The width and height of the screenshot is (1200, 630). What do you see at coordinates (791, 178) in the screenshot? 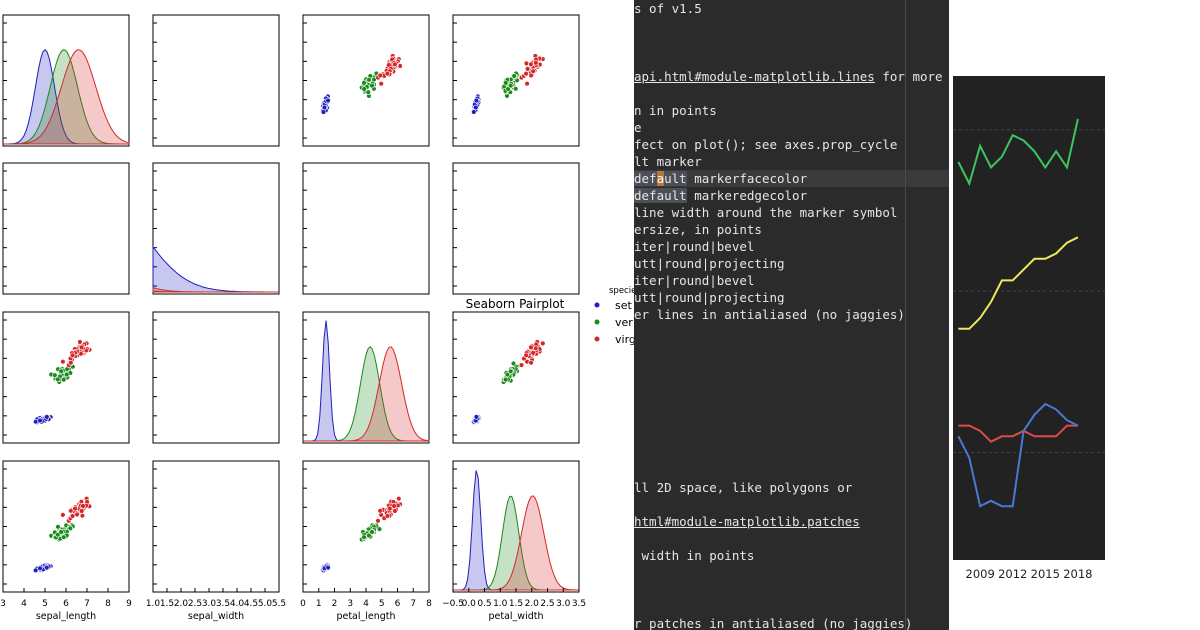
I see `code-line: default markerfacecolor` at bounding box center [791, 178].